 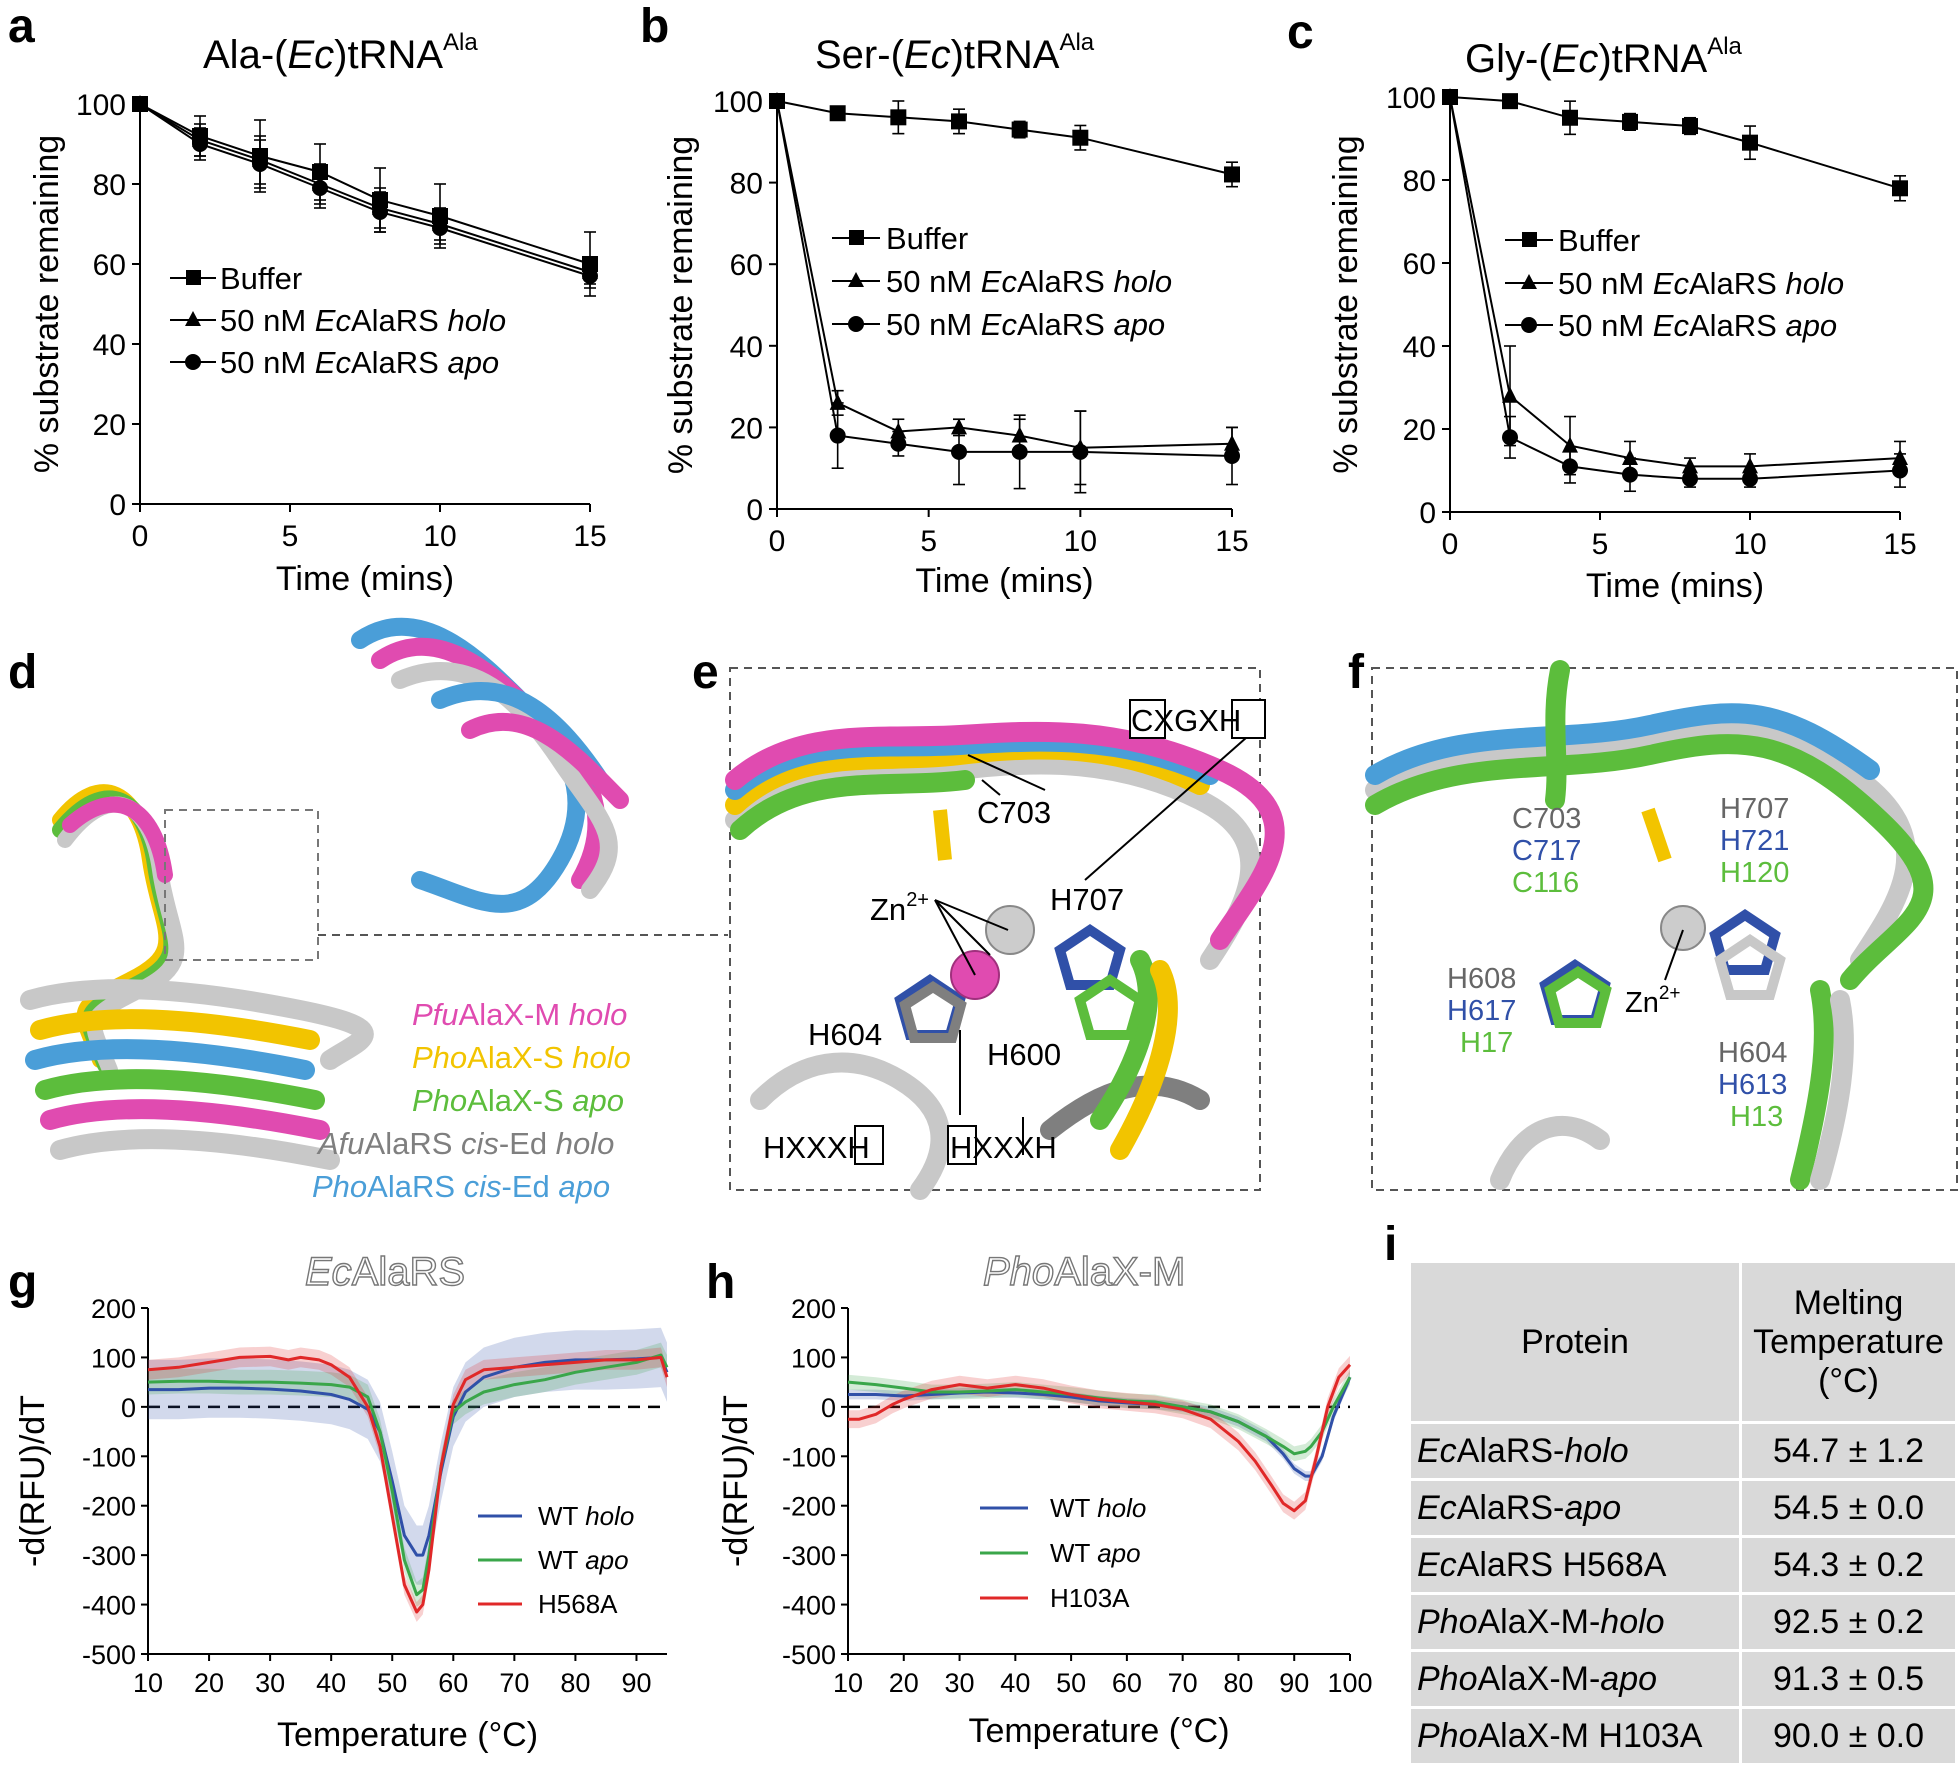 What do you see at coordinates (1481, 1011) in the screenshot?
I see `f-h617-label: H617` at bounding box center [1481, 1011].